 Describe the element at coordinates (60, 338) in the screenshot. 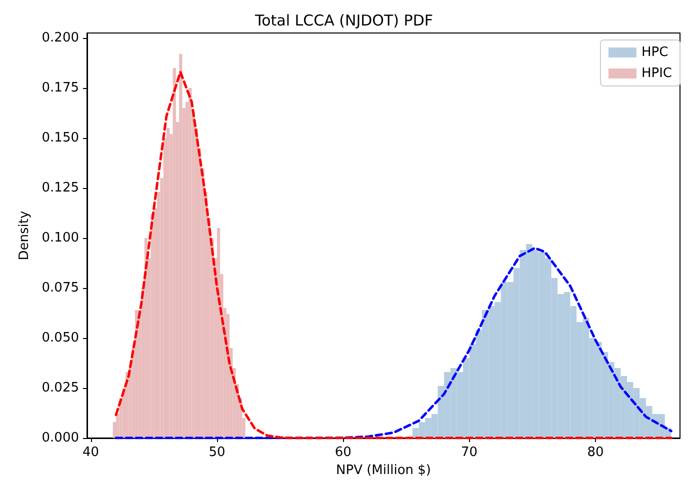

I see `y-tick-label: 0.050` at that location.